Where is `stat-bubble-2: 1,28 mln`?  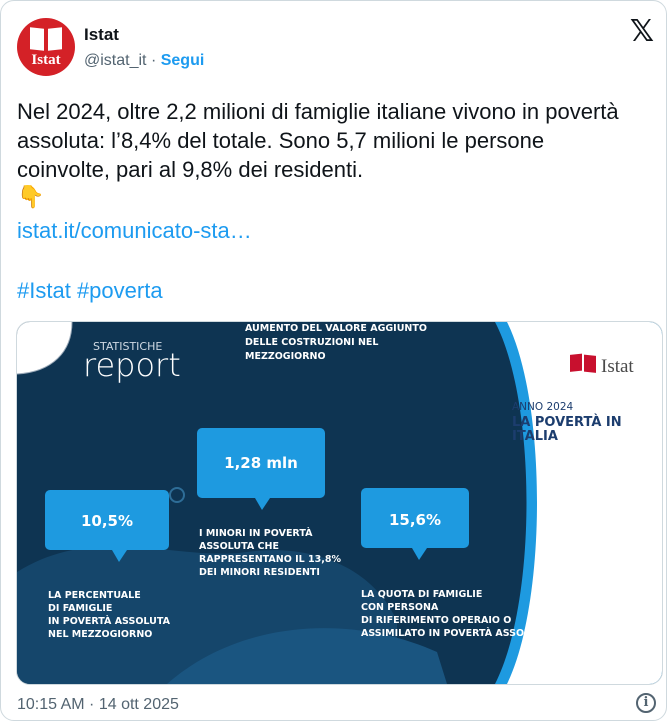 stat-bubble-2: 1,28 mln is located at coordinates (261, 469).